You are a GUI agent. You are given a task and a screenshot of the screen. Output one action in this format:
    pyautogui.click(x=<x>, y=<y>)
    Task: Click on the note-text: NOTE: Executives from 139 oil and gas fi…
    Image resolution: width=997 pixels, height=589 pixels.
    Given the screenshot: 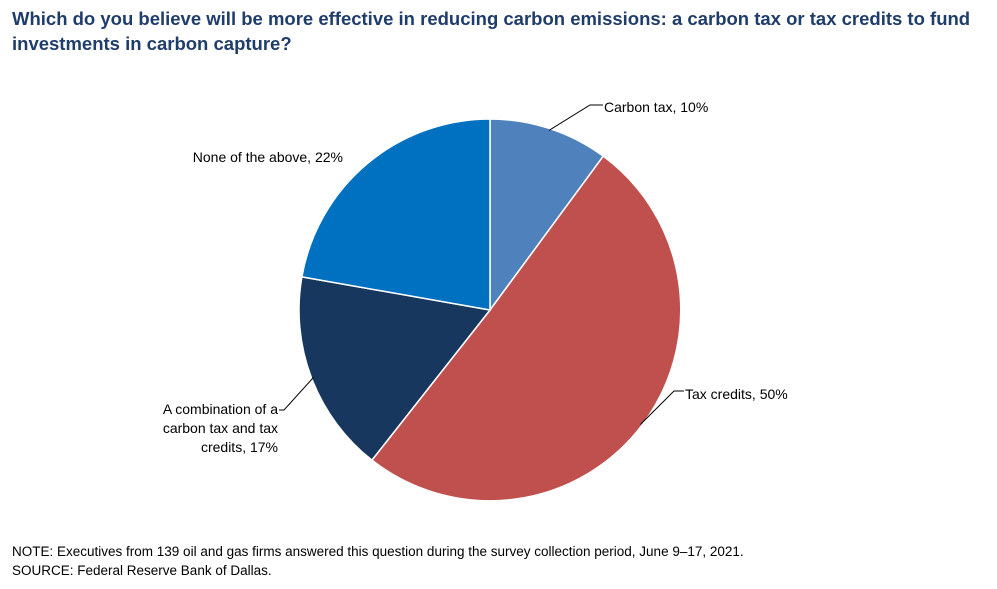 What is the action you would take?
    pyautogui.click(x=378, y=551)
    